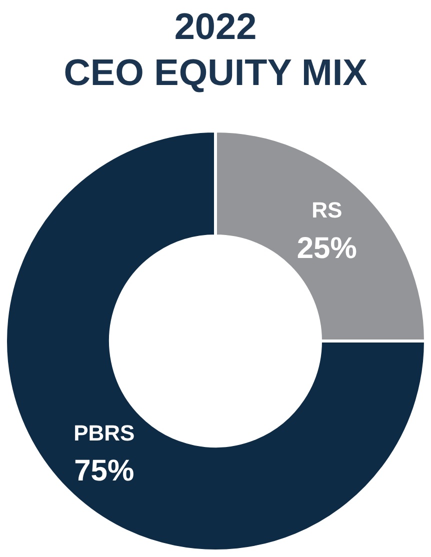 The height and width of the screenshot is (557, 431). I want to click on slice-label: RS, so click(327, 210).